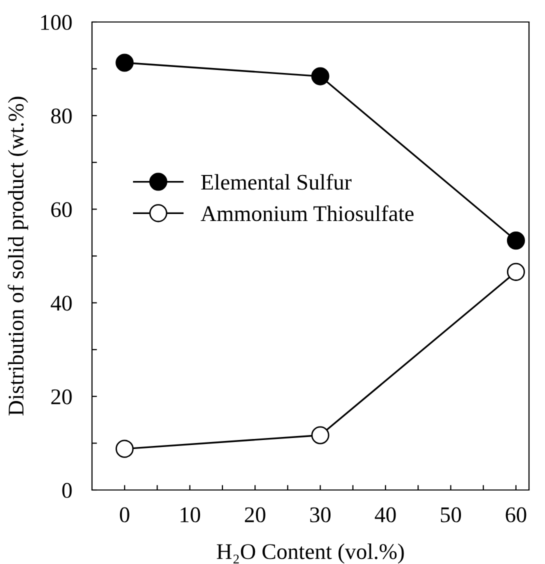  I want to click on x-tick-label: 40, so click(385, 514).